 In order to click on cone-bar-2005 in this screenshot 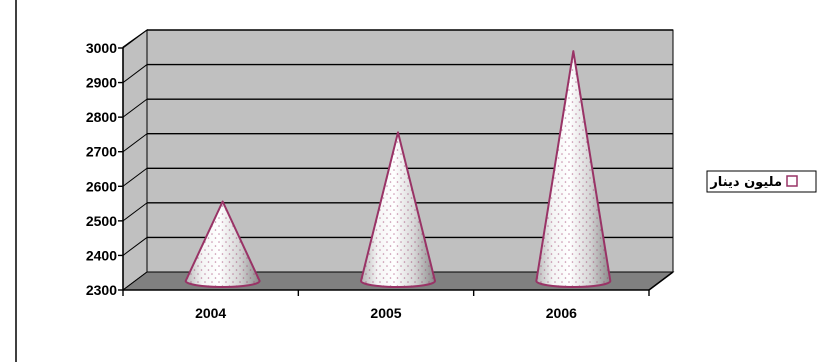, I will do `click(398, 209)`.